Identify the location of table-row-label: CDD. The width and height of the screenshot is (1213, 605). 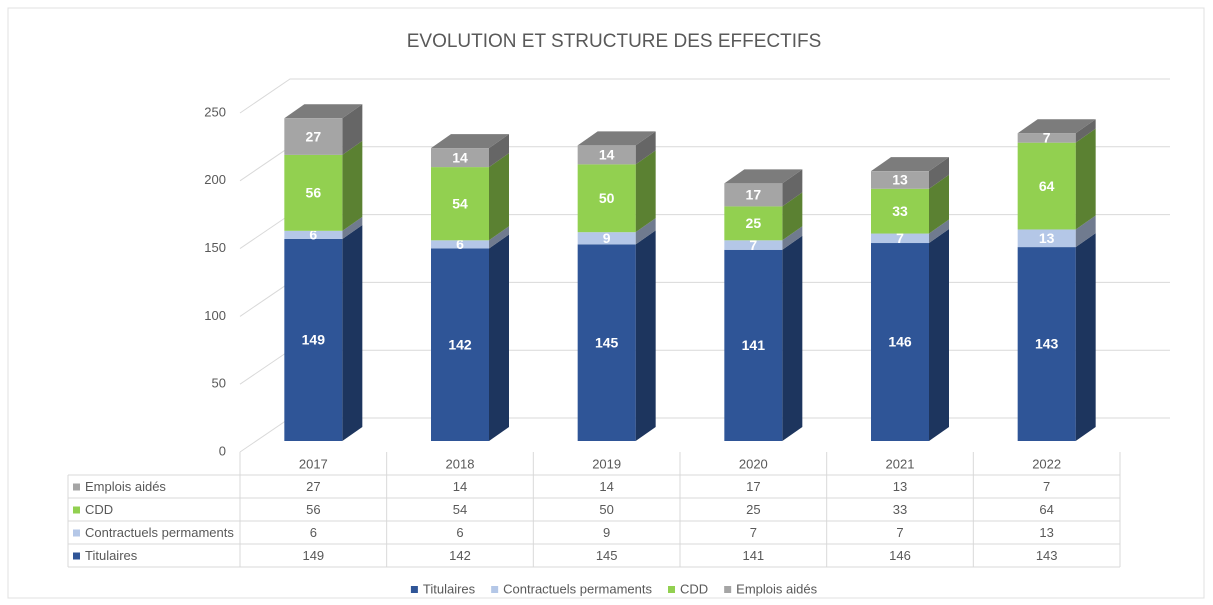
(99, 509).